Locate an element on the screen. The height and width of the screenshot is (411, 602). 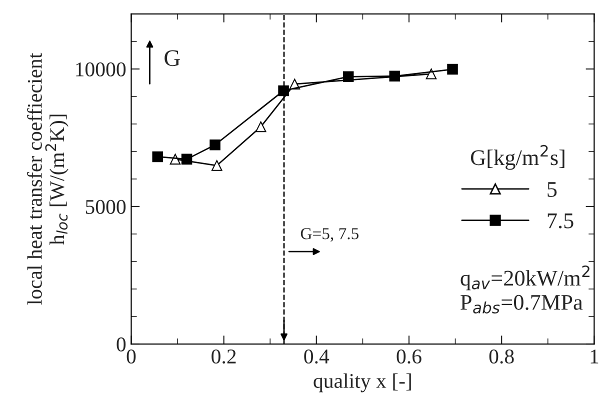
y-tick-label: 5000 is located at coordinates (106, 207).